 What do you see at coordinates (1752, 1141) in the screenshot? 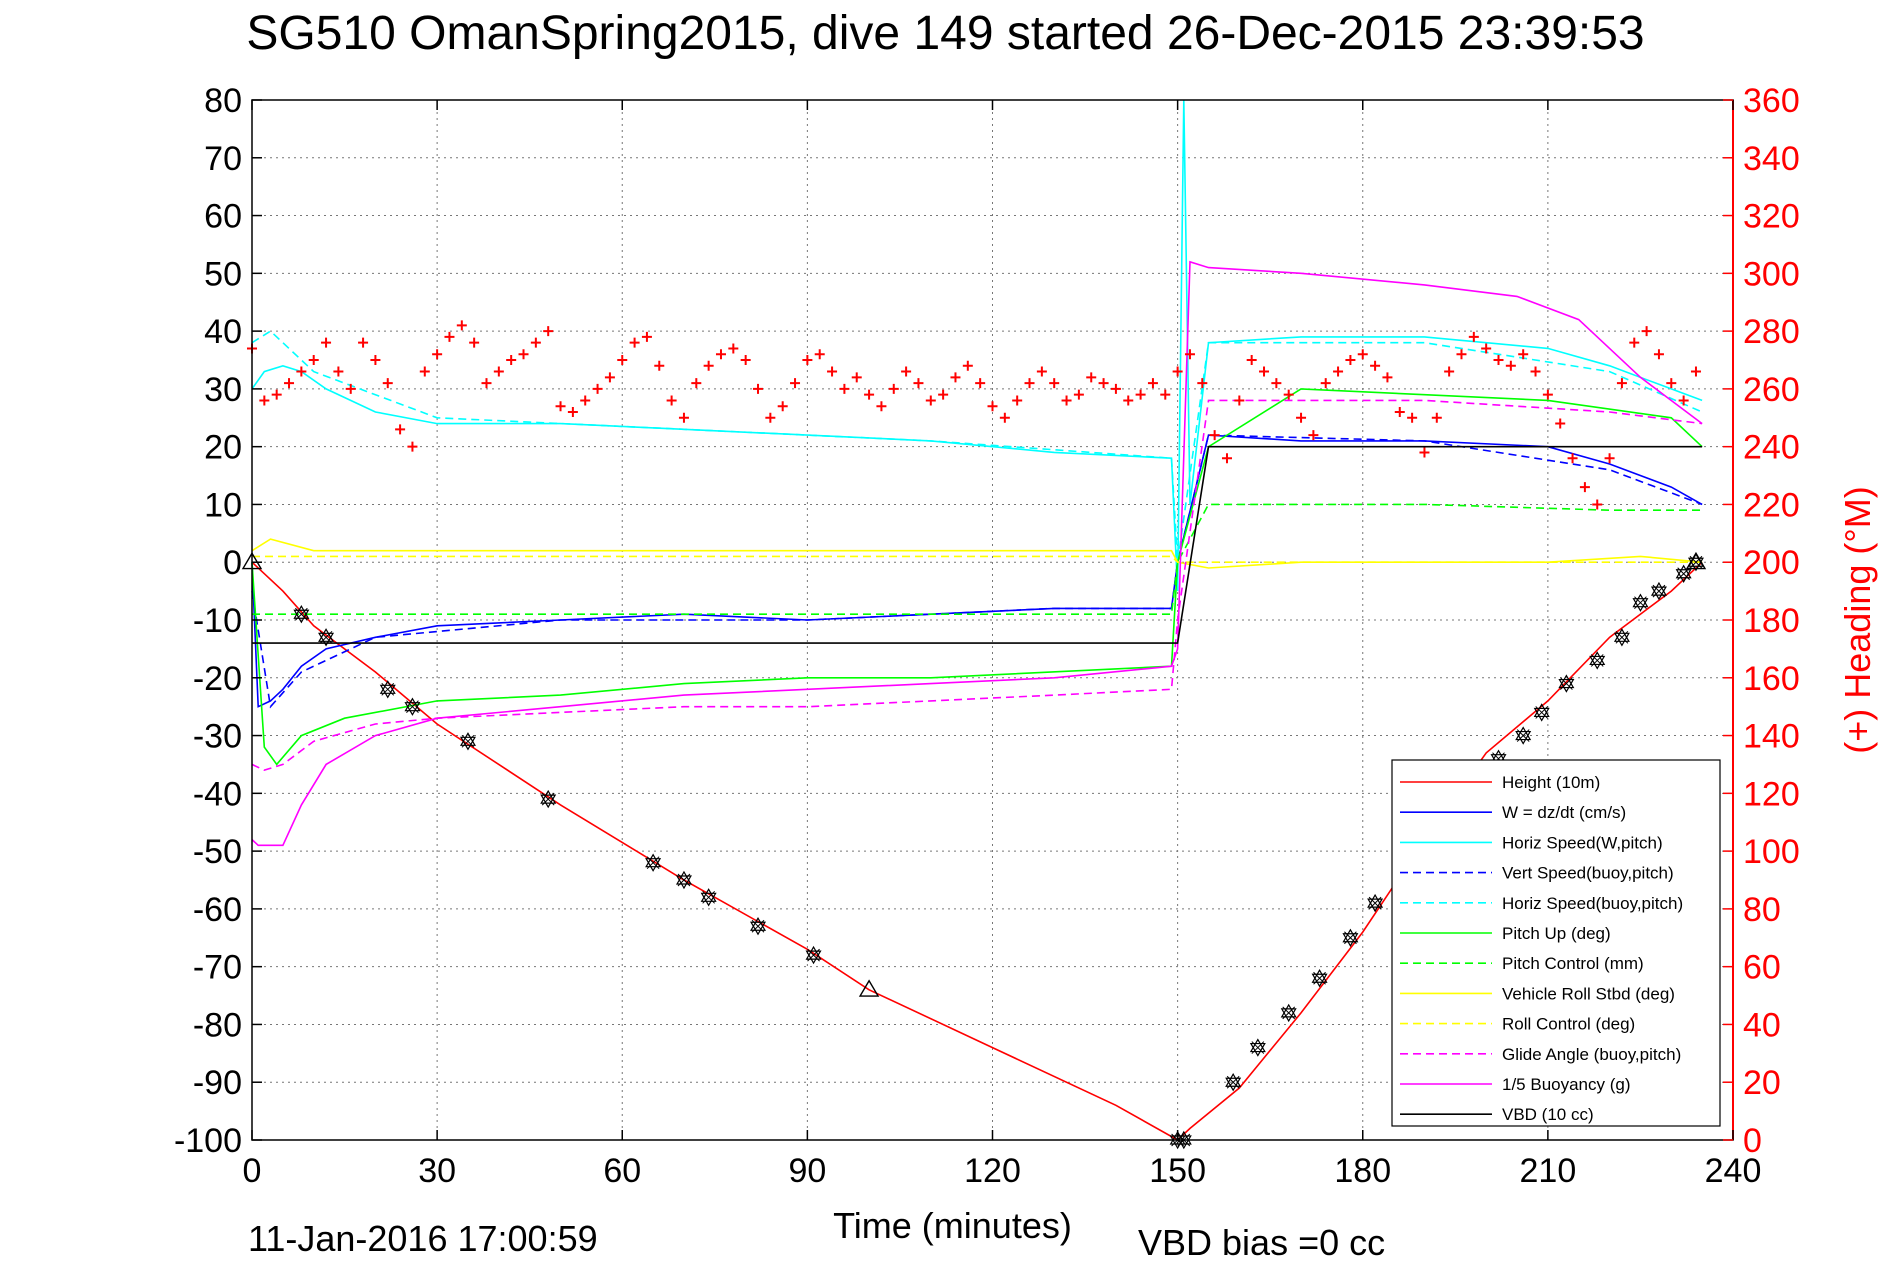
I see `y2-tick-label: 0` at bounding box center [1752, 1141].